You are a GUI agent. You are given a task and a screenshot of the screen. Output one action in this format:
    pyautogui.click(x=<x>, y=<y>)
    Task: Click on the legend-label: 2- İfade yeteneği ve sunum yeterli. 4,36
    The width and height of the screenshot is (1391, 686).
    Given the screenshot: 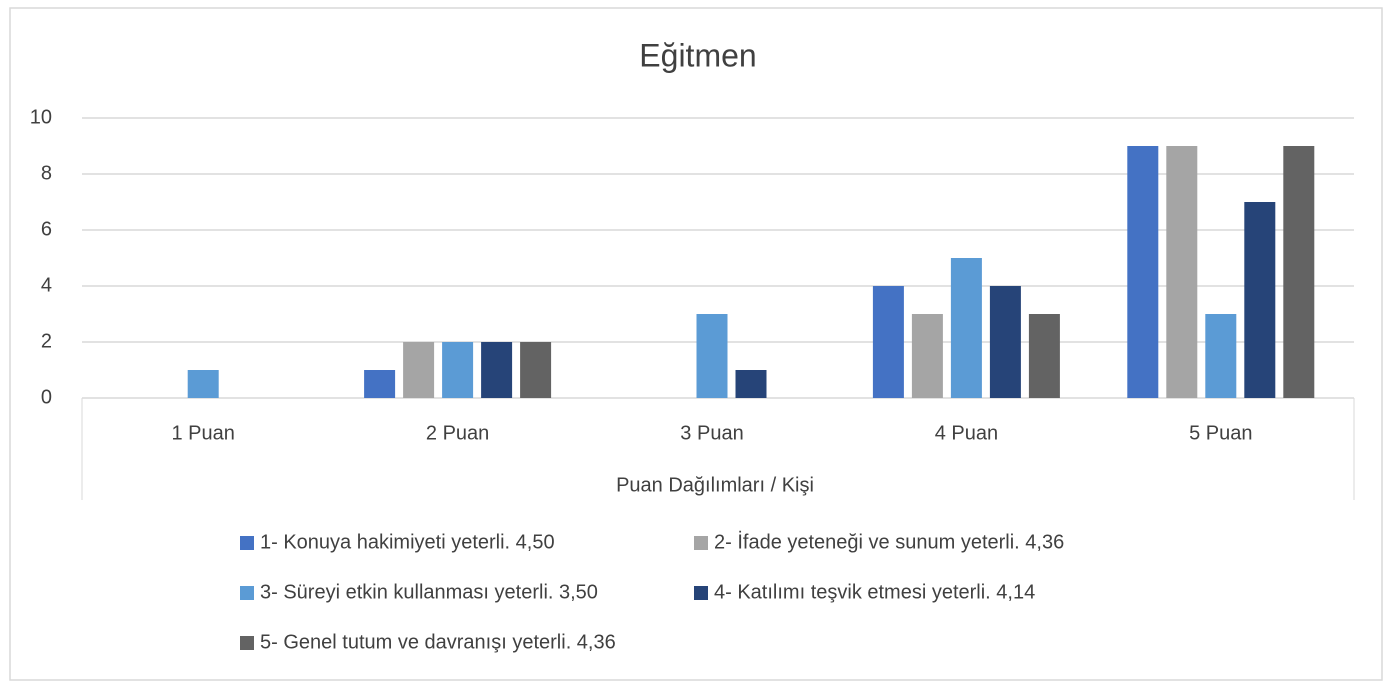 What is the action you would take?
    pyautogui.click(x=889, y=541)
    